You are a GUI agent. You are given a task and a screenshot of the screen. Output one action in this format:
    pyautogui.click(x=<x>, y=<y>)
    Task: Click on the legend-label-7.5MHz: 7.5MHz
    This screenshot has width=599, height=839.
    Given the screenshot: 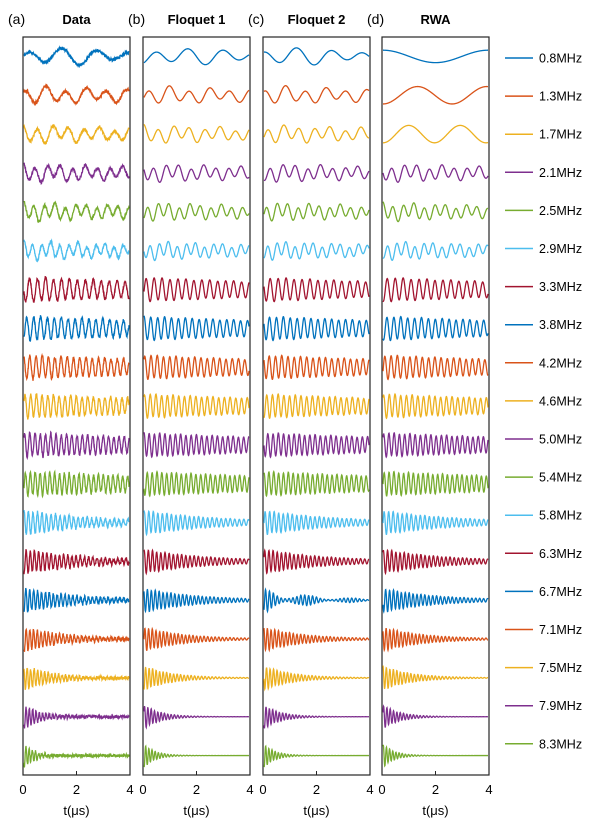 What is the action you would take?
    pyautogui.click(x=560, y=668)
    